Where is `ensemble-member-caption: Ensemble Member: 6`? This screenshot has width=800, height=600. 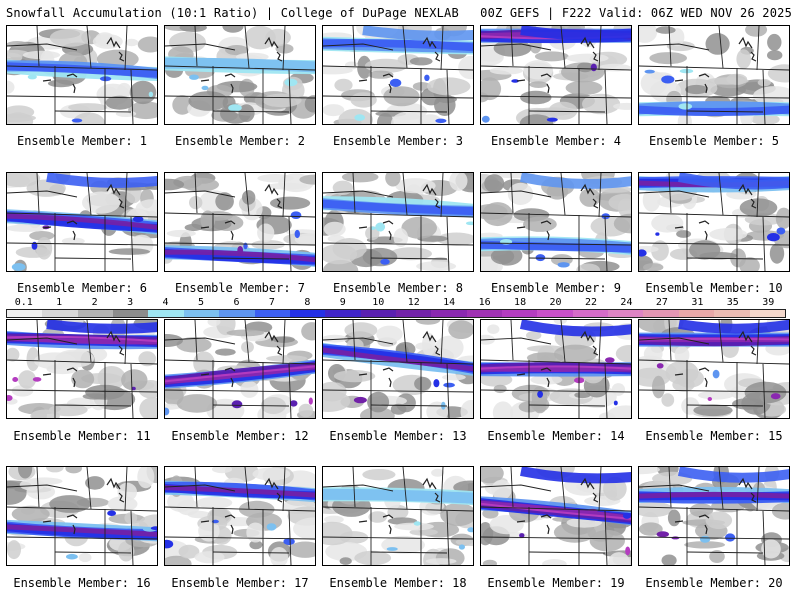 ensemble-member-caption: Ensemble Member: 6 is located at coordinates (82, 288).